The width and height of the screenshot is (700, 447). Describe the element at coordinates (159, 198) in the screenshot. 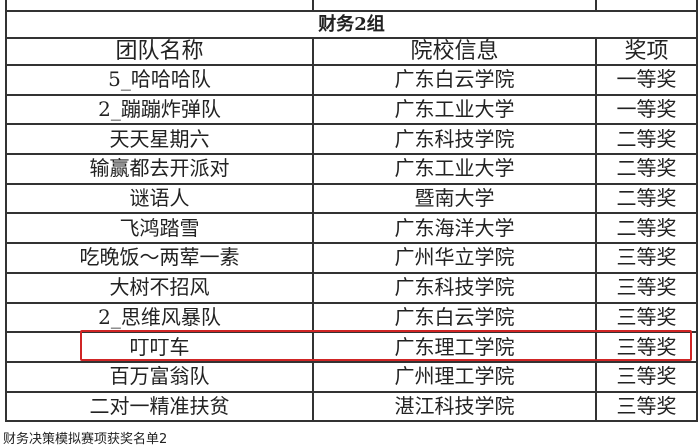

I see `cell-team-name: 谜语人` at that location.